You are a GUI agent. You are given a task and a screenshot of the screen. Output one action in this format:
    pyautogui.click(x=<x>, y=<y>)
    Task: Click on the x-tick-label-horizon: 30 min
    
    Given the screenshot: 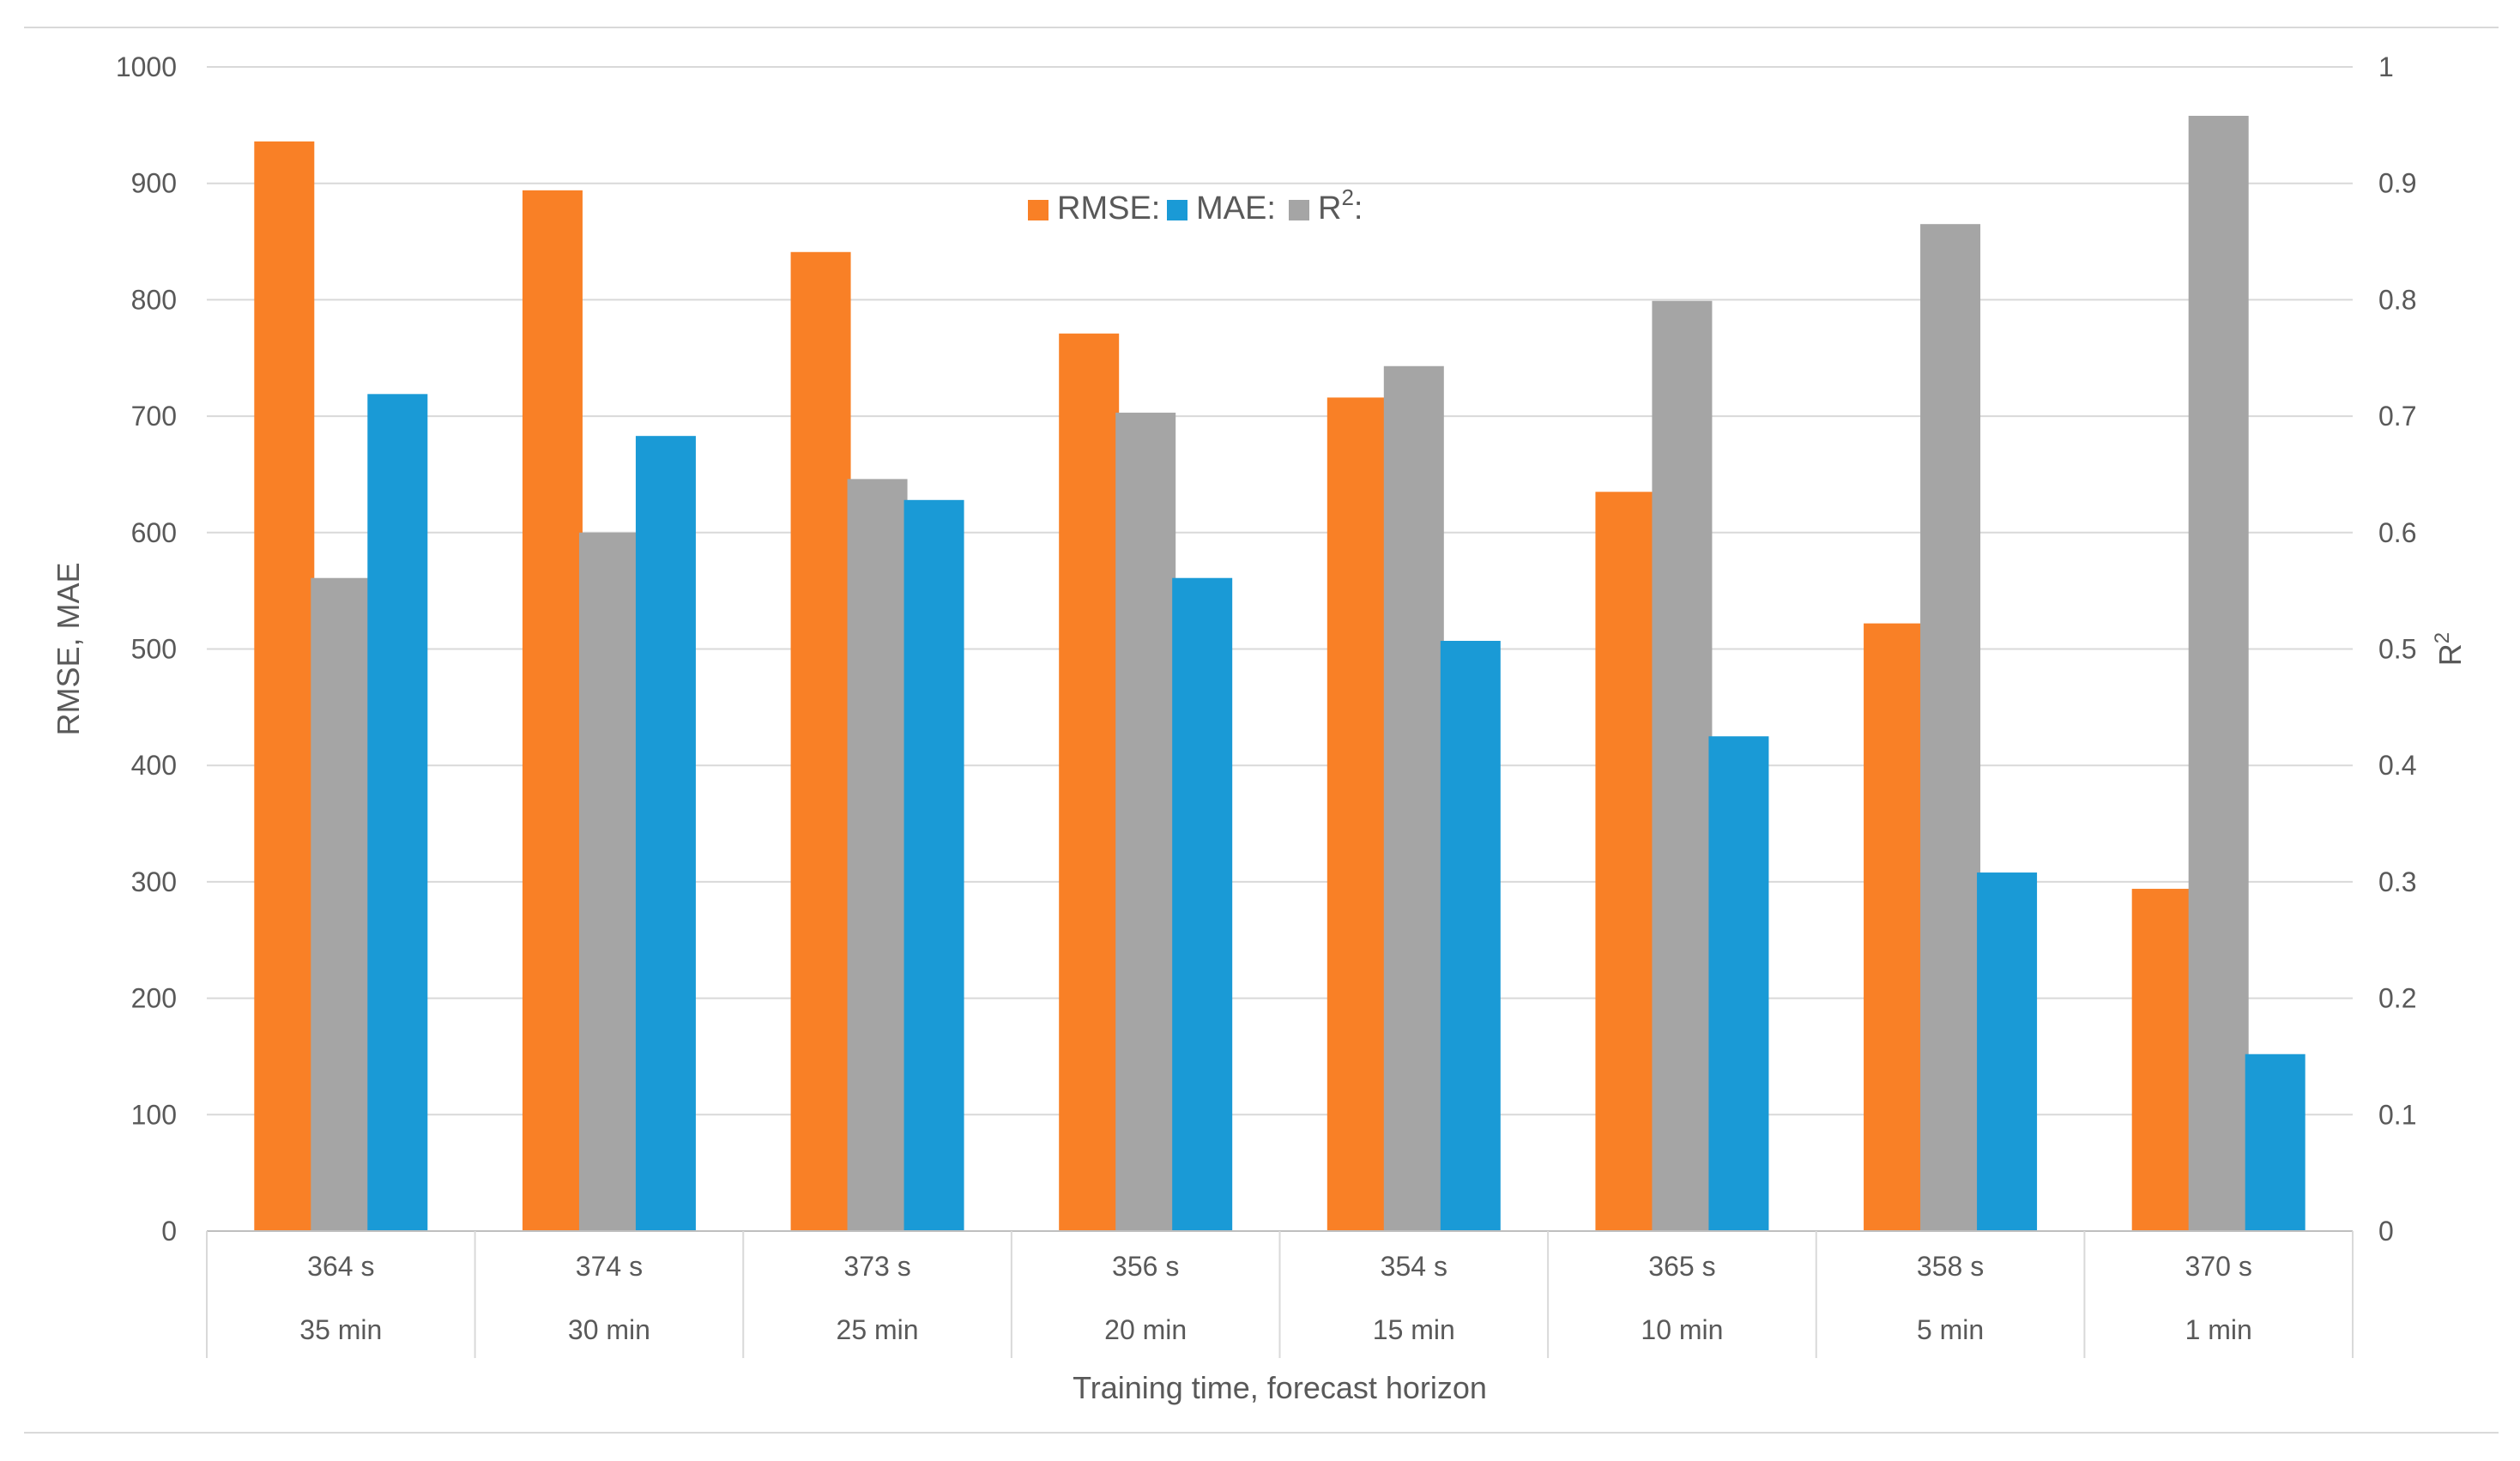 What is the action you would take?
    pyautogui.click(x=609, y=1329)
    